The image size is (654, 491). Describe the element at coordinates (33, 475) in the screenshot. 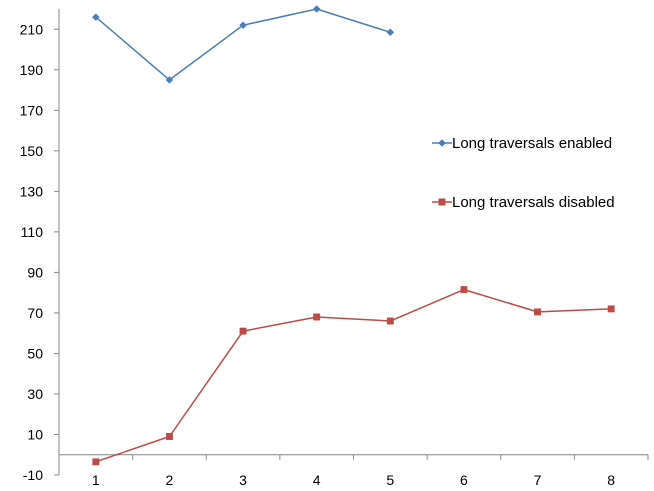

I see `y-tick-label: -10` at that location.